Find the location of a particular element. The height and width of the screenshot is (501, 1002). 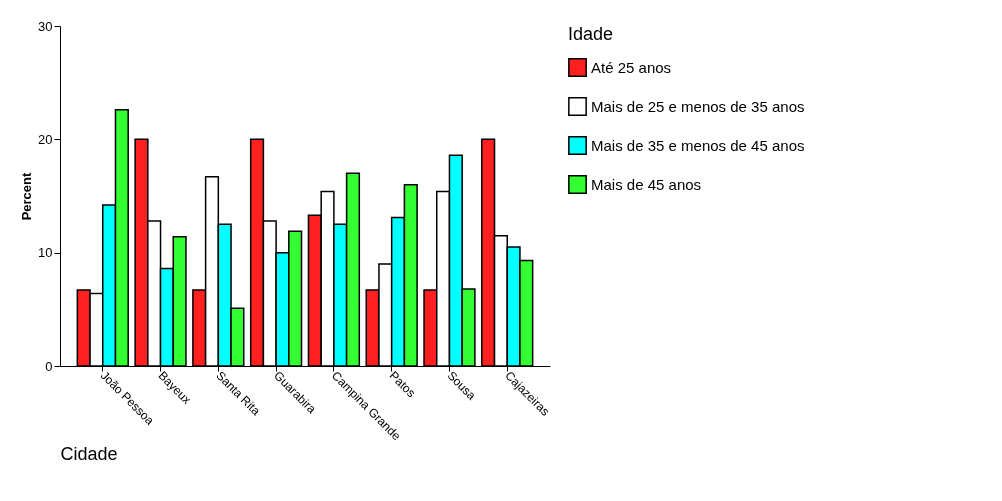

x-axis-title: Cidade is located at coordinates (89, 454).